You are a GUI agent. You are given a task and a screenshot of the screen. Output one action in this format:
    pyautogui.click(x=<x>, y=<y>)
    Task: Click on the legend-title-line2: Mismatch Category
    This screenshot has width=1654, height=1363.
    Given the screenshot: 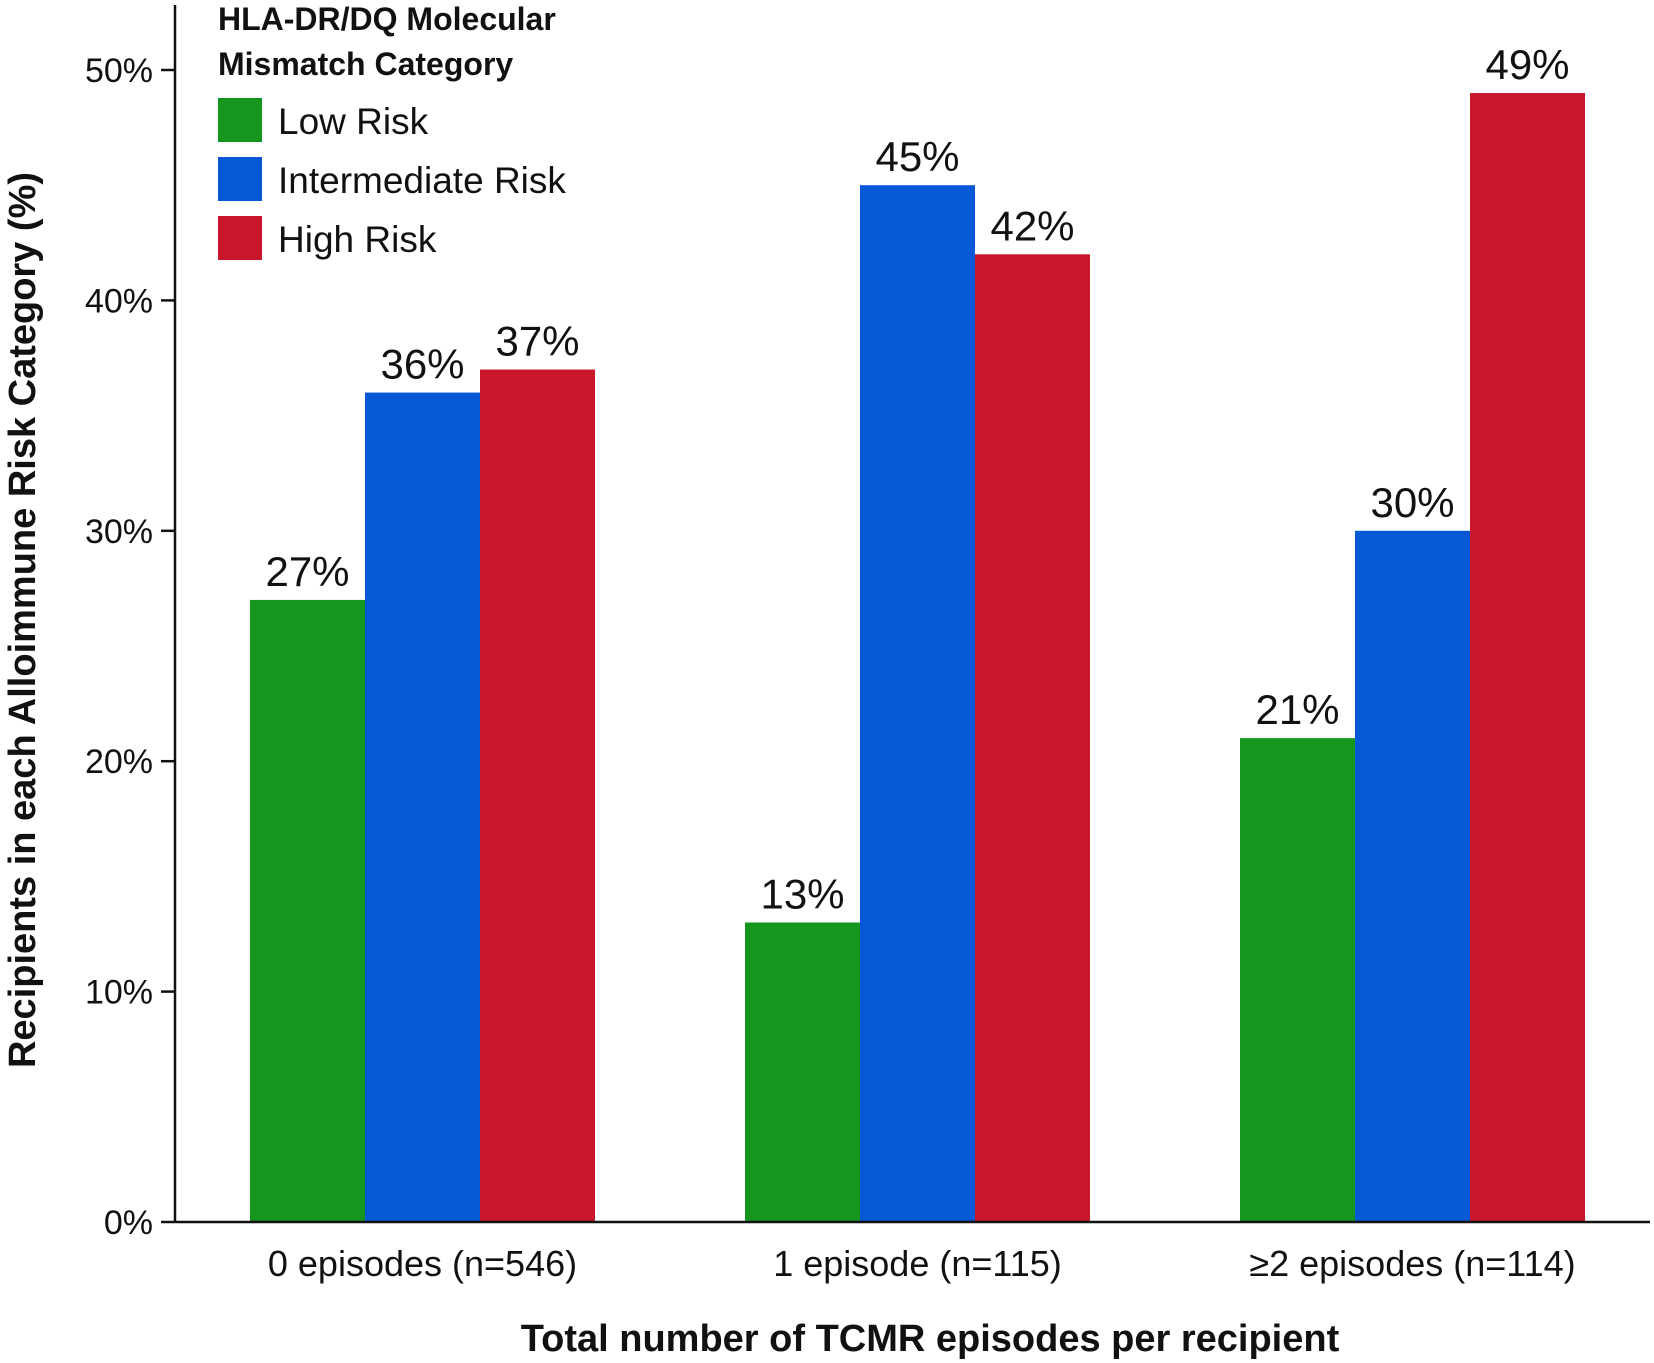 What is the action you would take?
    pyautogui.click(x=365, y=64)
    